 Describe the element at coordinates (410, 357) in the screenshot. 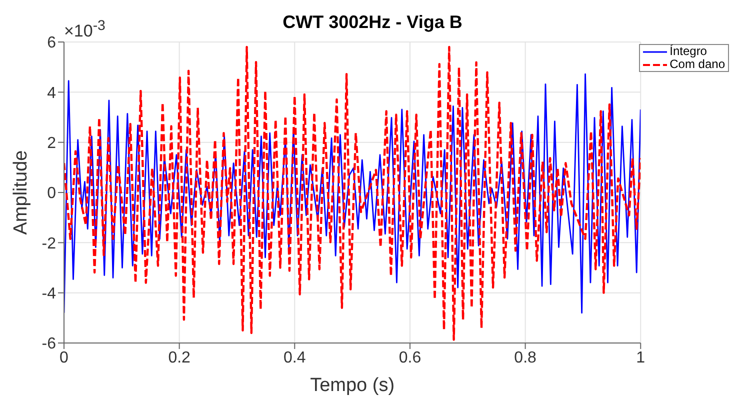

I see `x-tick-label: 0.6` at that location.